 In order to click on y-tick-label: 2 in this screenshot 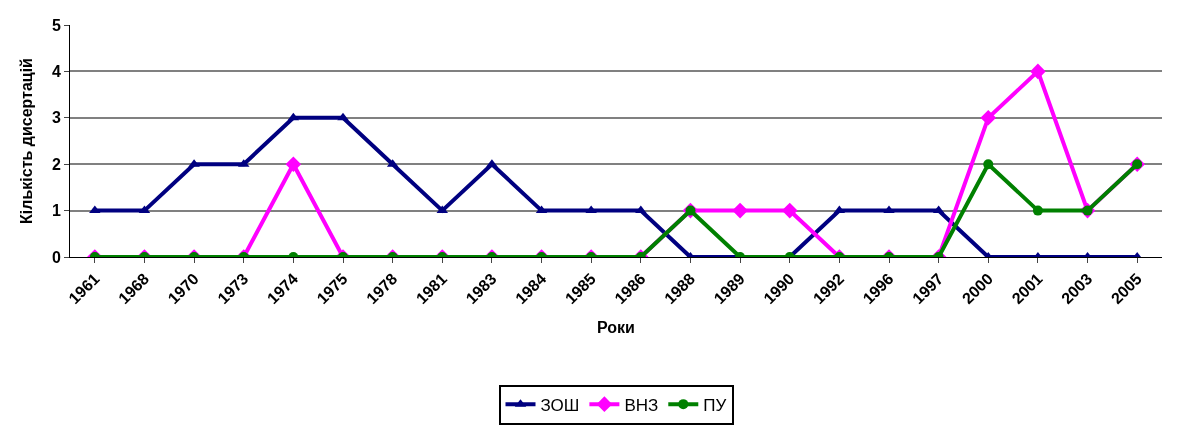, I will do `click(56, 164)`.